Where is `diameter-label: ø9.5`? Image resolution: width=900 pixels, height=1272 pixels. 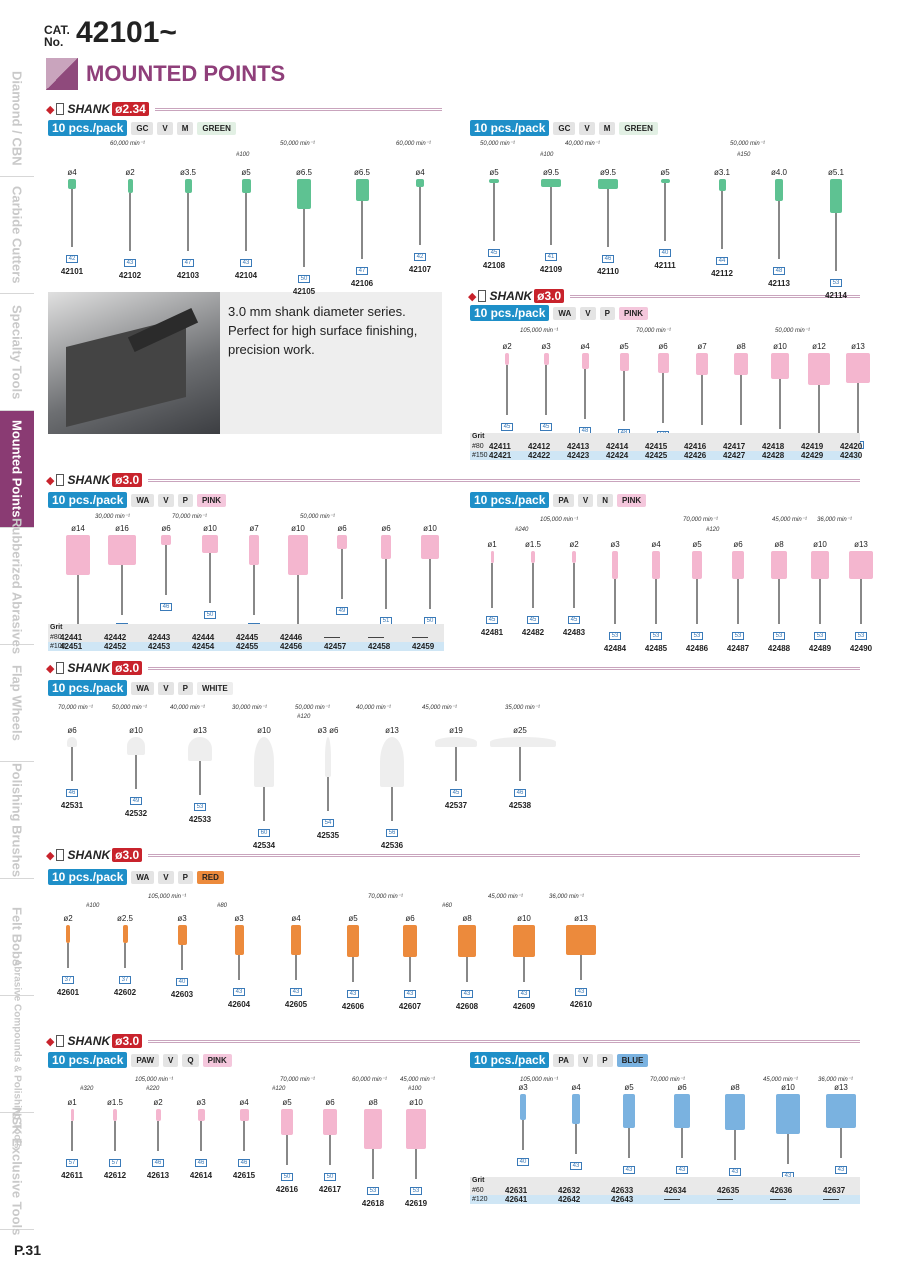 diameter-label: ø9.5 is located at coordinates (550, 172).